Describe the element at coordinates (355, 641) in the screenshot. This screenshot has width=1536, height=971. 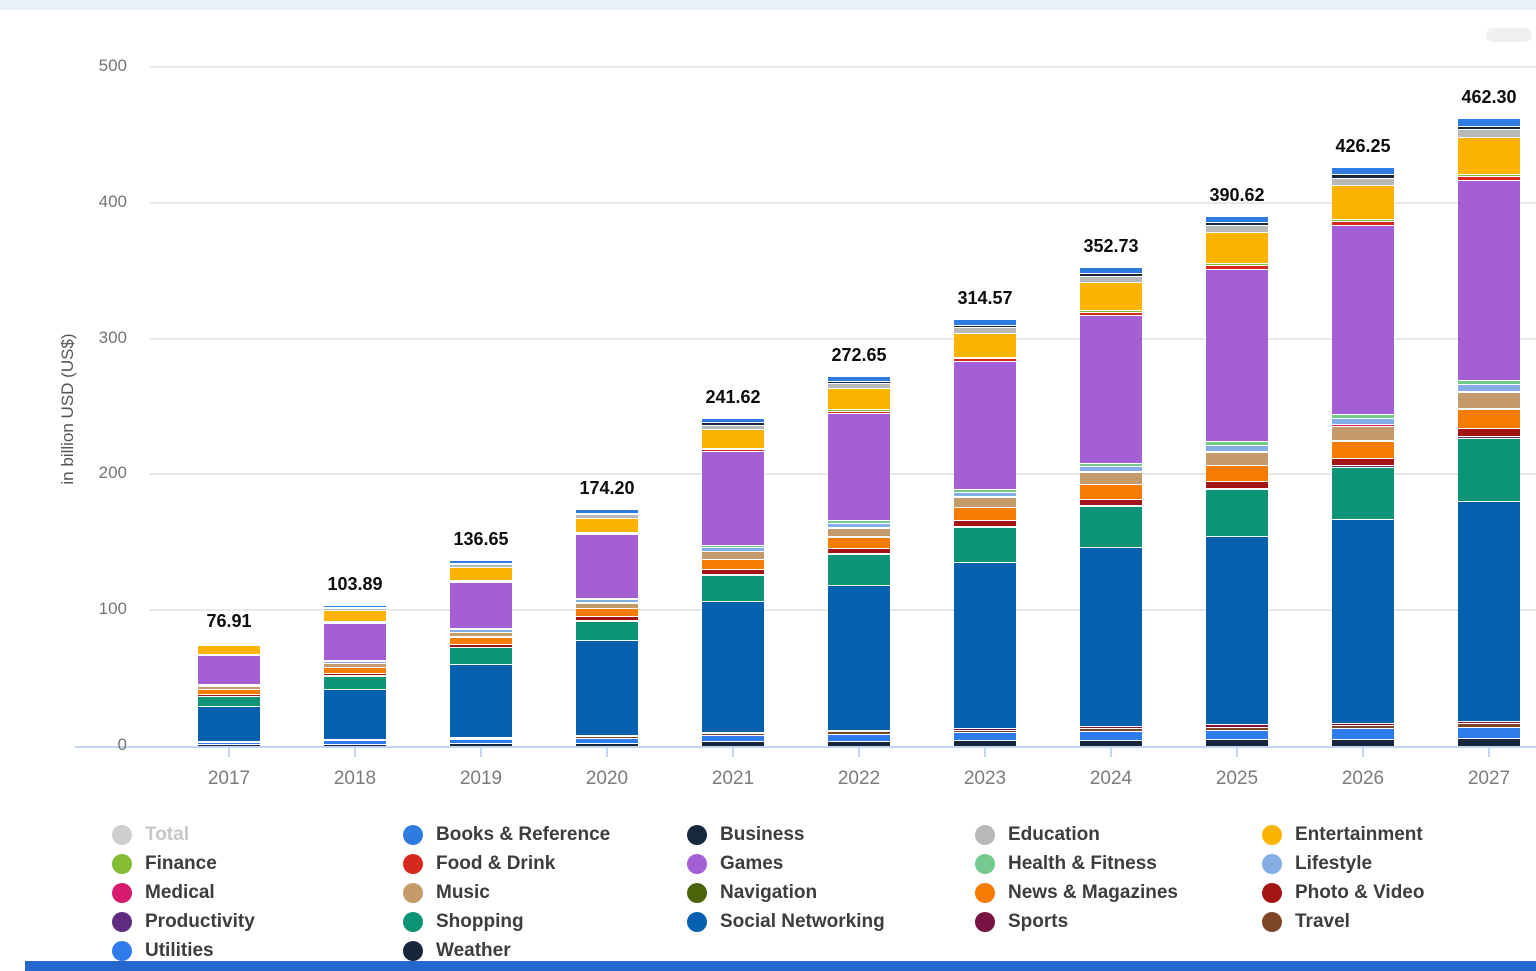
I see `bar-segment-2018-games` at that location.